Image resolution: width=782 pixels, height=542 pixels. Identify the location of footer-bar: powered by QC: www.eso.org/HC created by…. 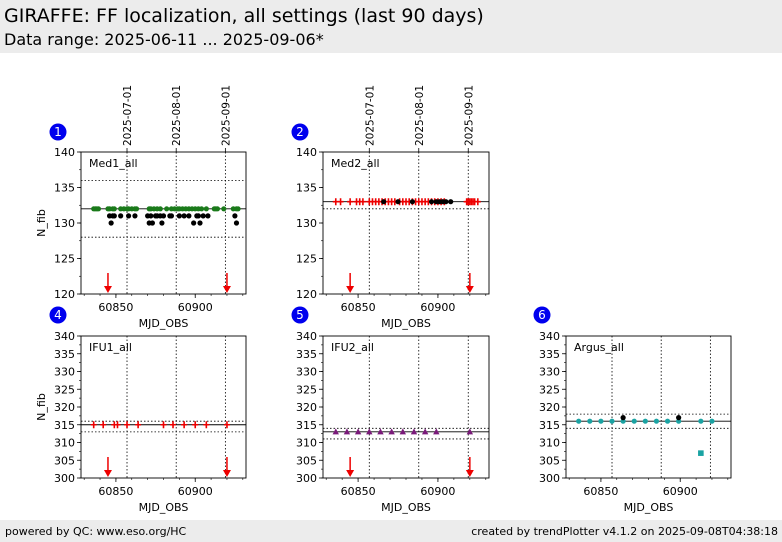
(391, 531).